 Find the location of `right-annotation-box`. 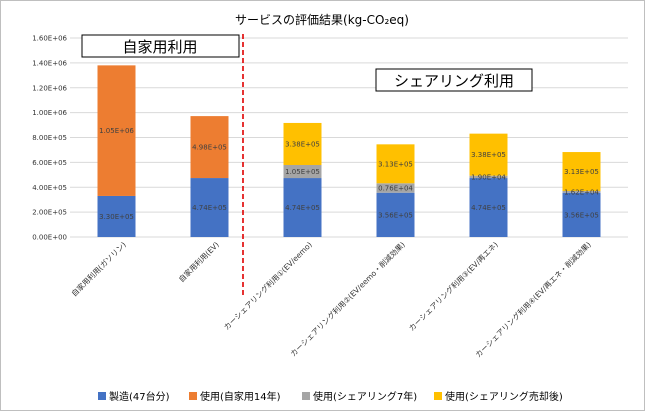

right-annotation-box is located at coordinates (454, 80).